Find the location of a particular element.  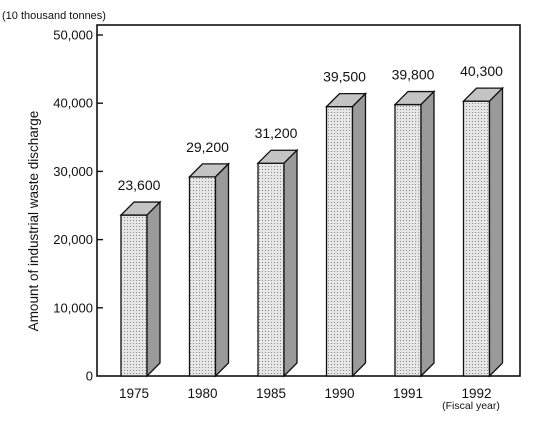

bar-value-label: 23,600 is located at coordinates (139, 185).